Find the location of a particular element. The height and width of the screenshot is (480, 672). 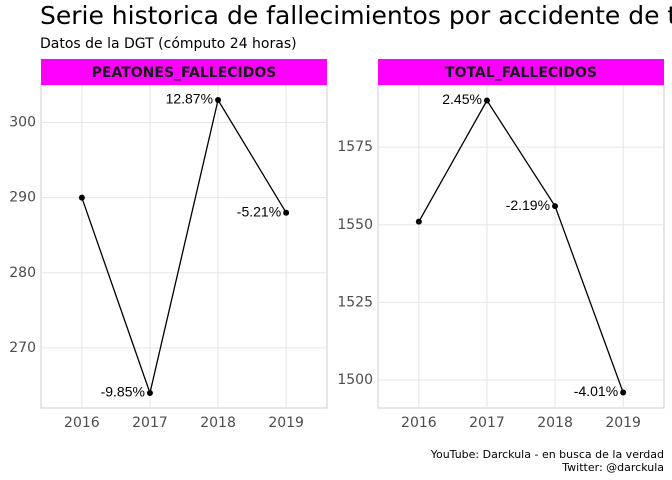

caption: Twitter: @darckula is located at coordinates (612, 467).